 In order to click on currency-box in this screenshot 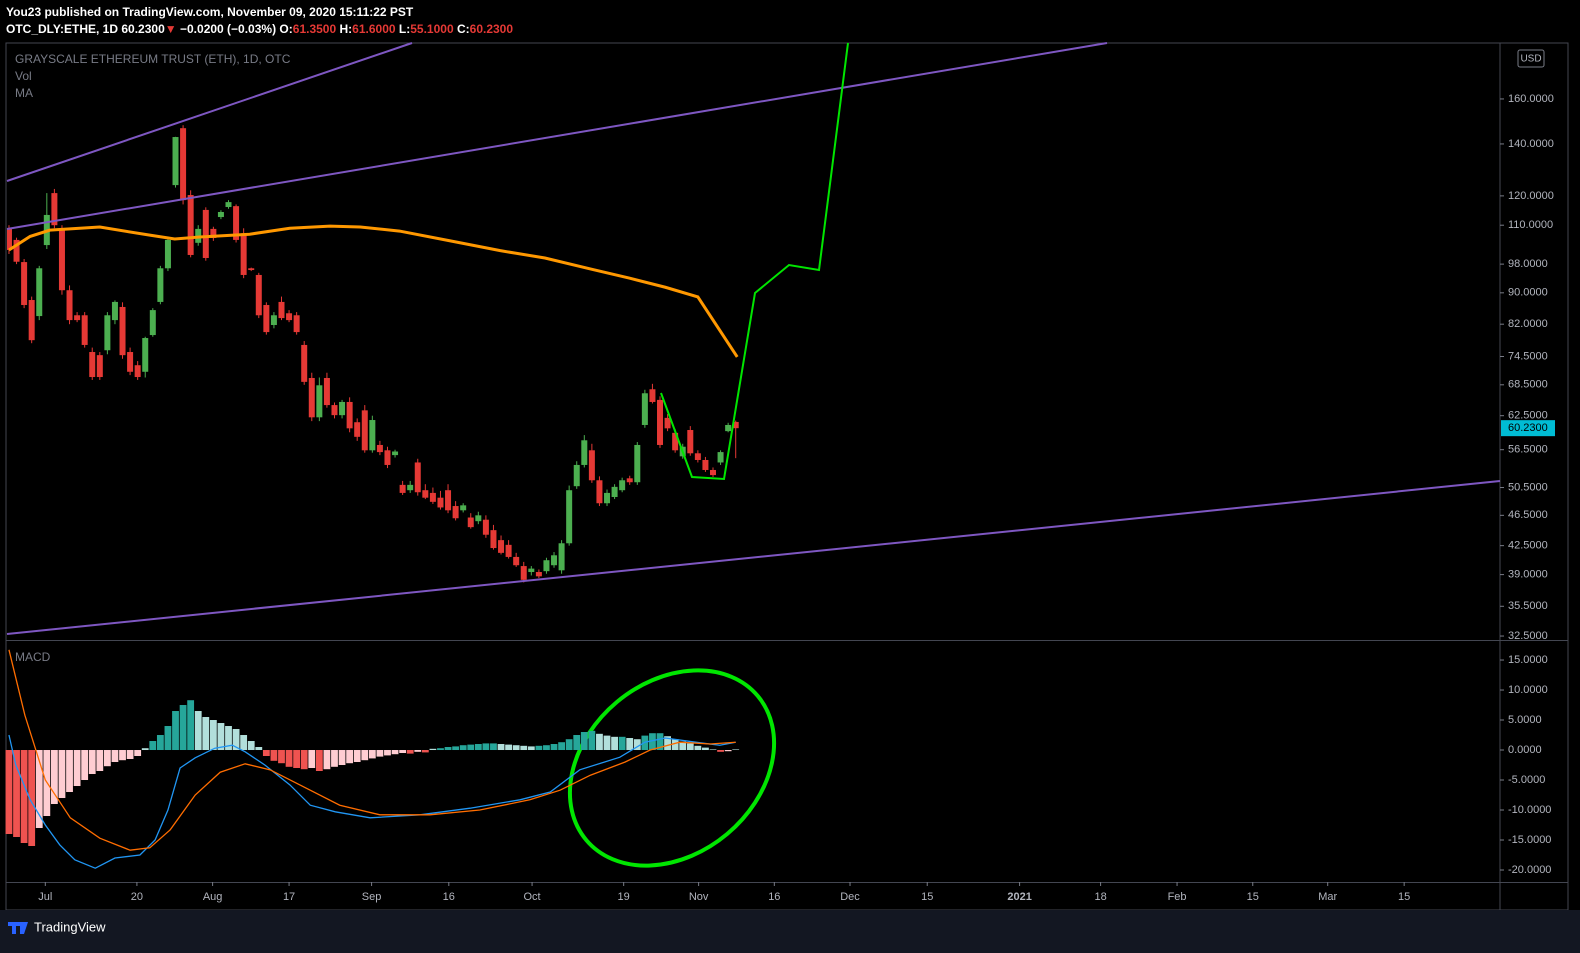, I will do `click(1531, 58)`.